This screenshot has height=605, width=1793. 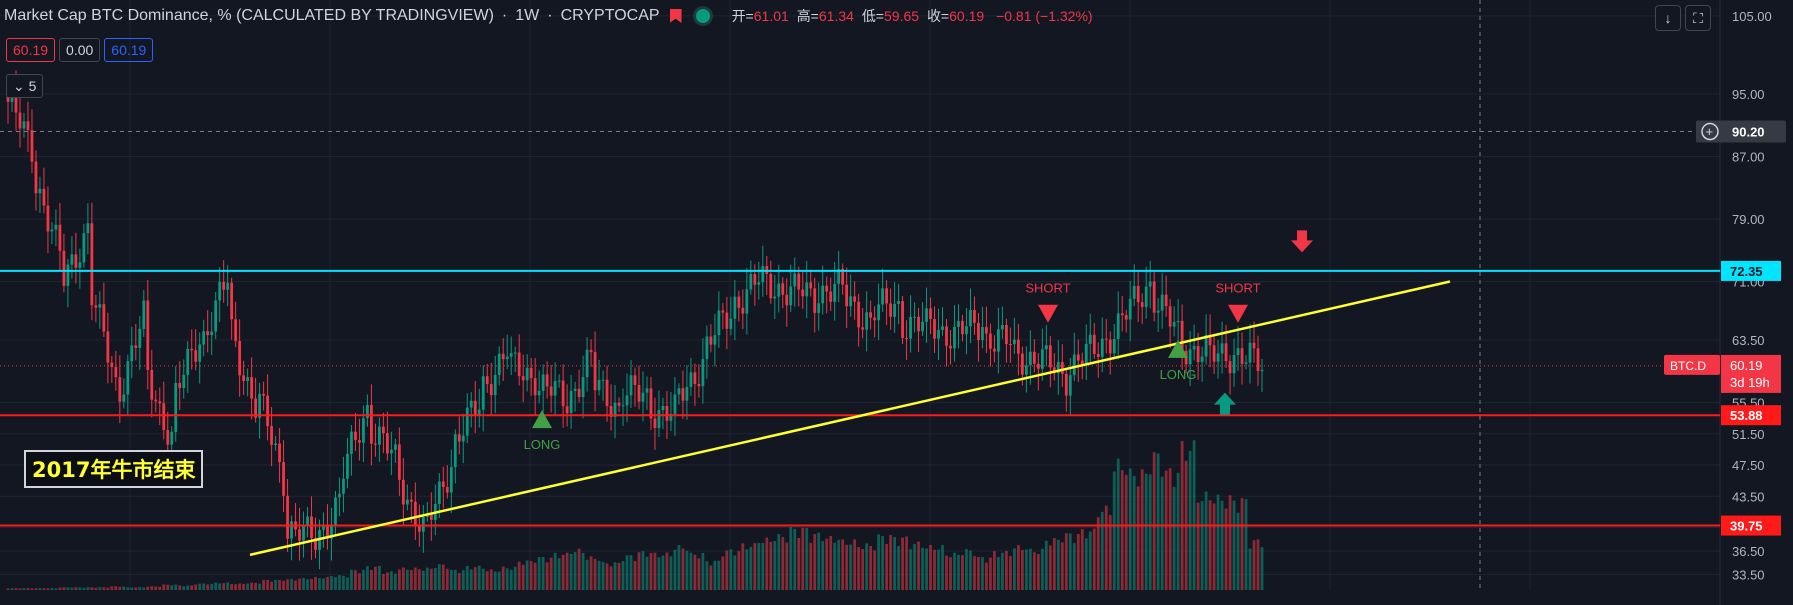 I want to click on interval-label: 1W, so click(x=527, y=15).